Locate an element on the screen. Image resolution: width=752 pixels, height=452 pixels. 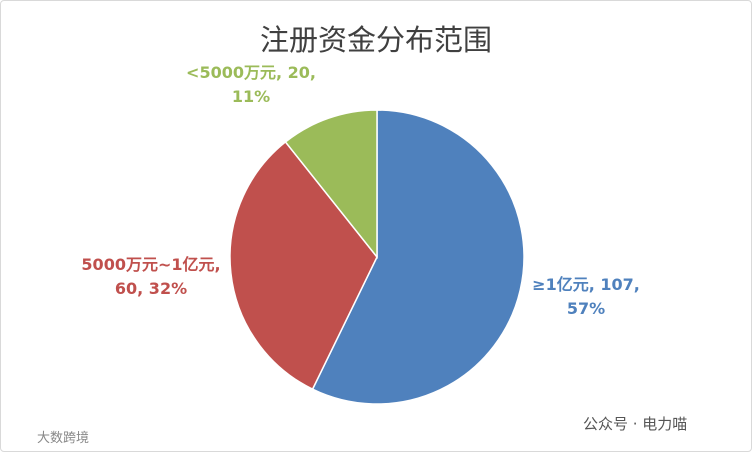
watermark: 大数跨境 is located at coordinates (63, 438).